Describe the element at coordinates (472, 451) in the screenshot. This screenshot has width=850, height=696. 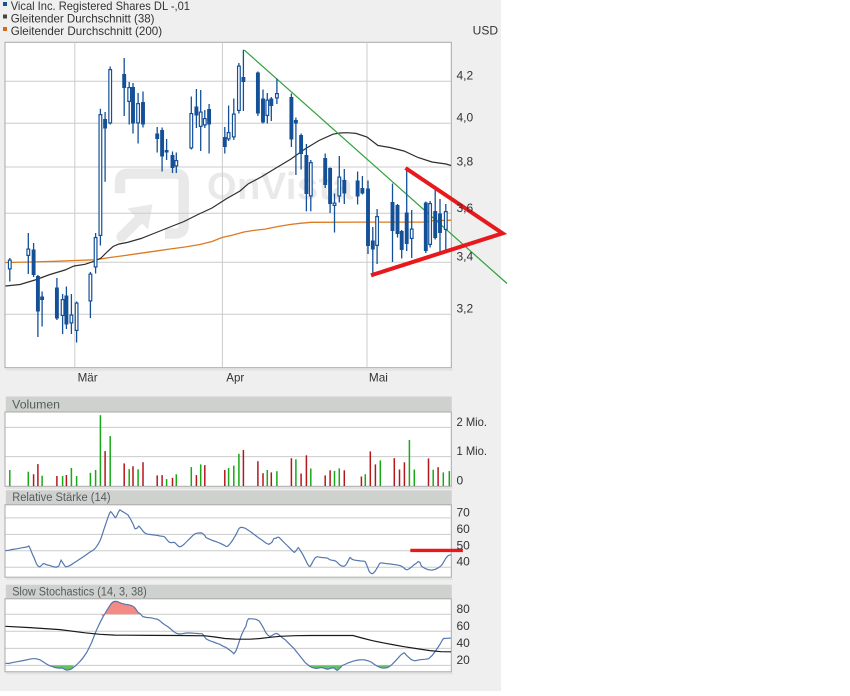
I see `svg-text: 1 Mio.` at that location.